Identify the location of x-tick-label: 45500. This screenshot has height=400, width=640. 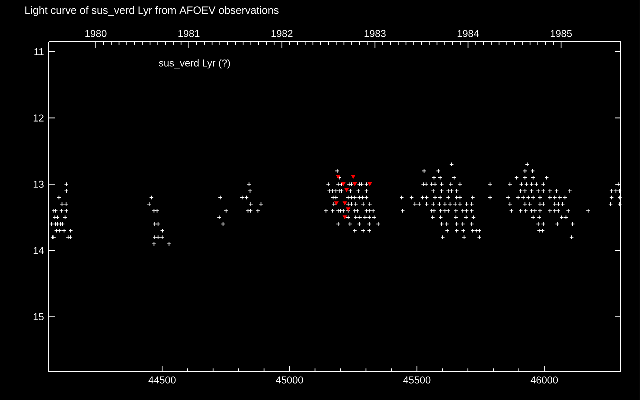
(417, 380).